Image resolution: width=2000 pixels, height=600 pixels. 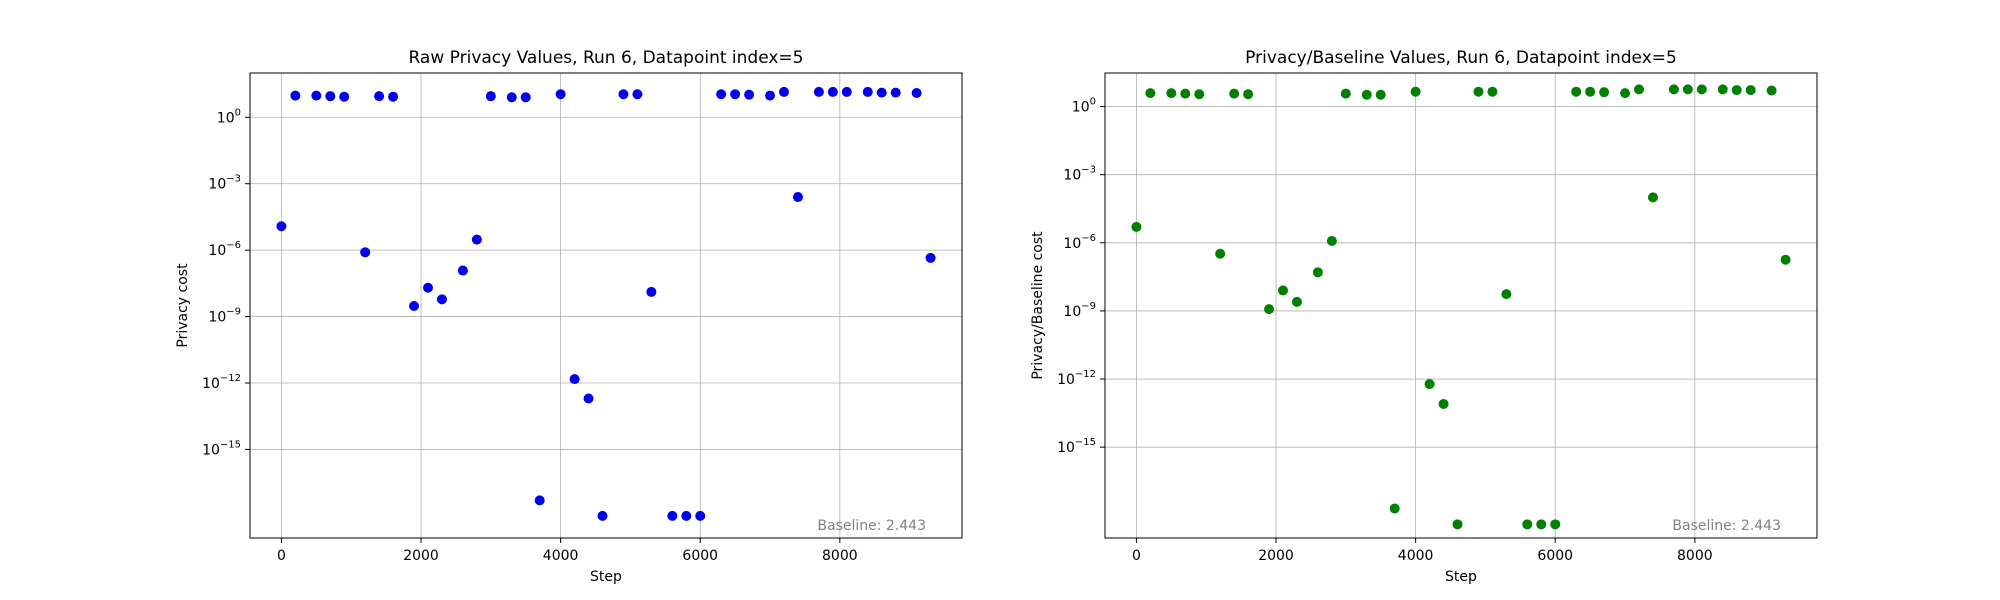 What do you see at coordinates (1038, 305) in the screenshot?
I see `y-axis-label: Privacy/Baseline cost` at bounding box center [1038, 305].